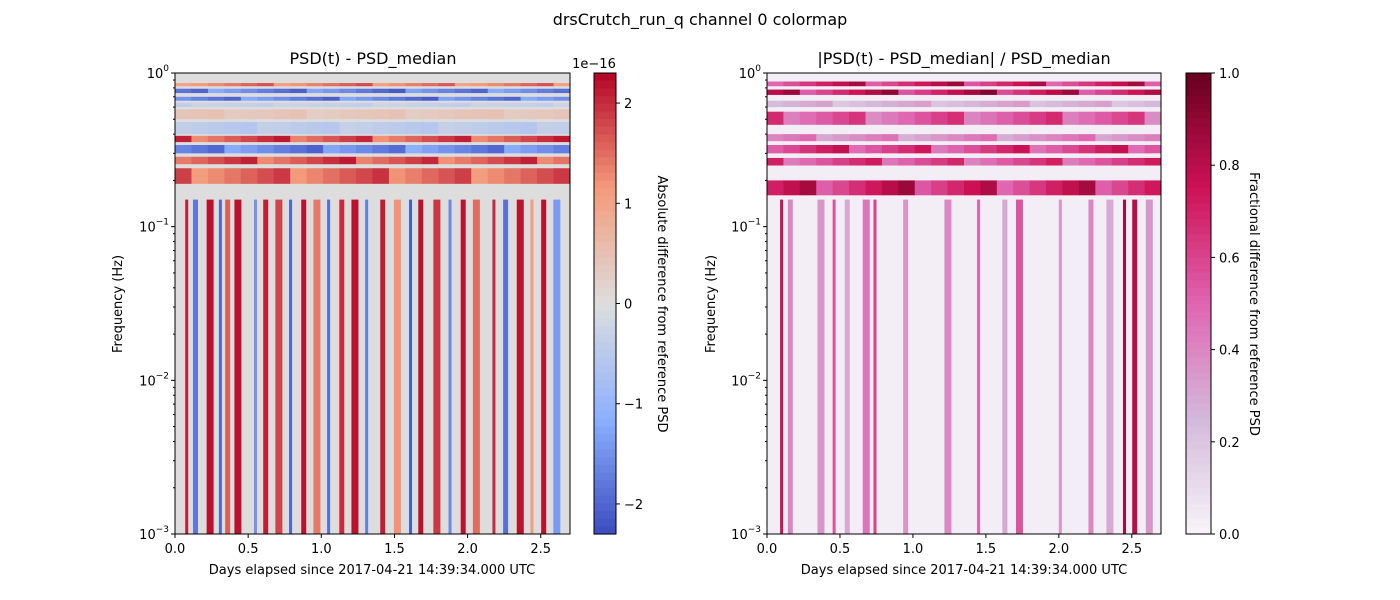 This screenshot has height=600, width=1400. What do you see at coordinates (154, 380) in the screenshot?
I see `left-ytick-label: 10⁻²` at bounding box center [154, 380].